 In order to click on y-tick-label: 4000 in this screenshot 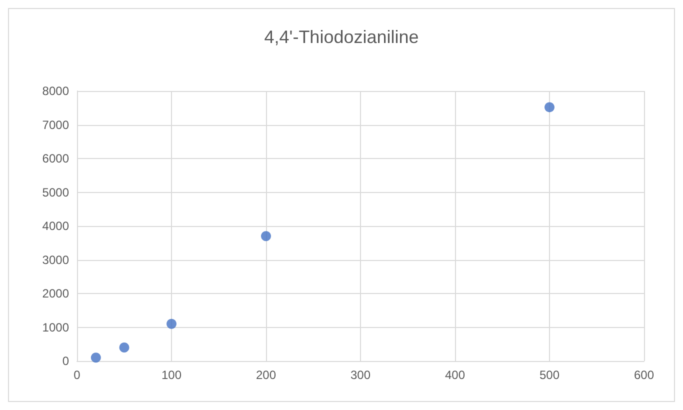, I will do `click(56, 226)`.